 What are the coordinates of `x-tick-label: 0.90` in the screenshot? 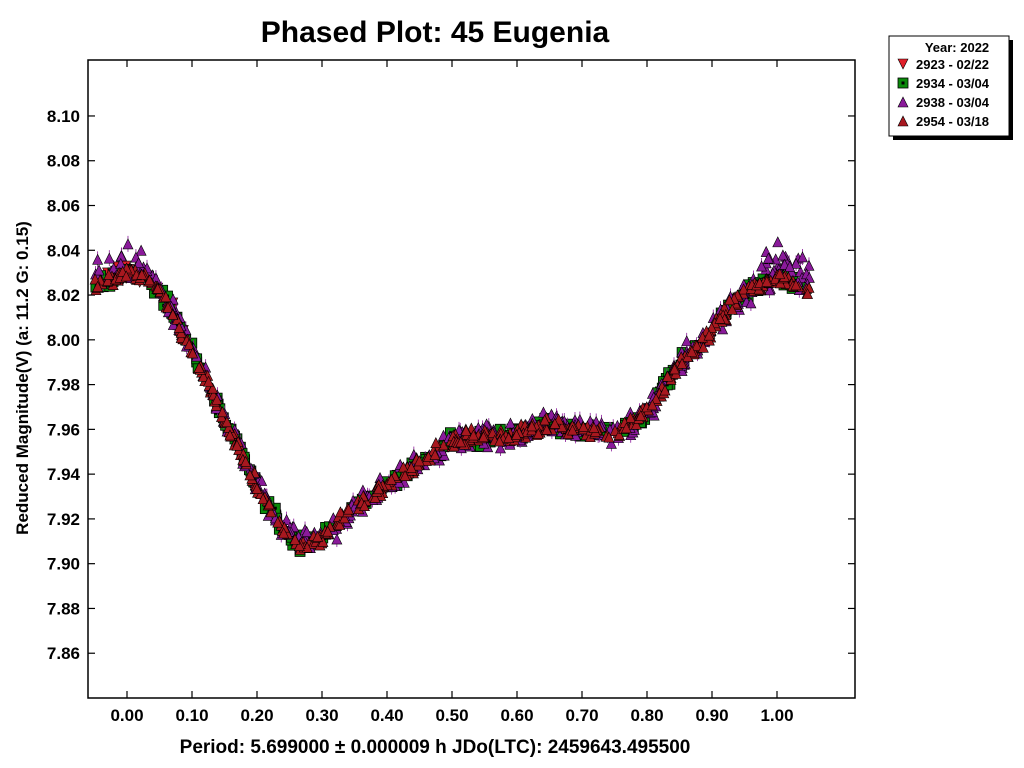 It's located at (711, 715).